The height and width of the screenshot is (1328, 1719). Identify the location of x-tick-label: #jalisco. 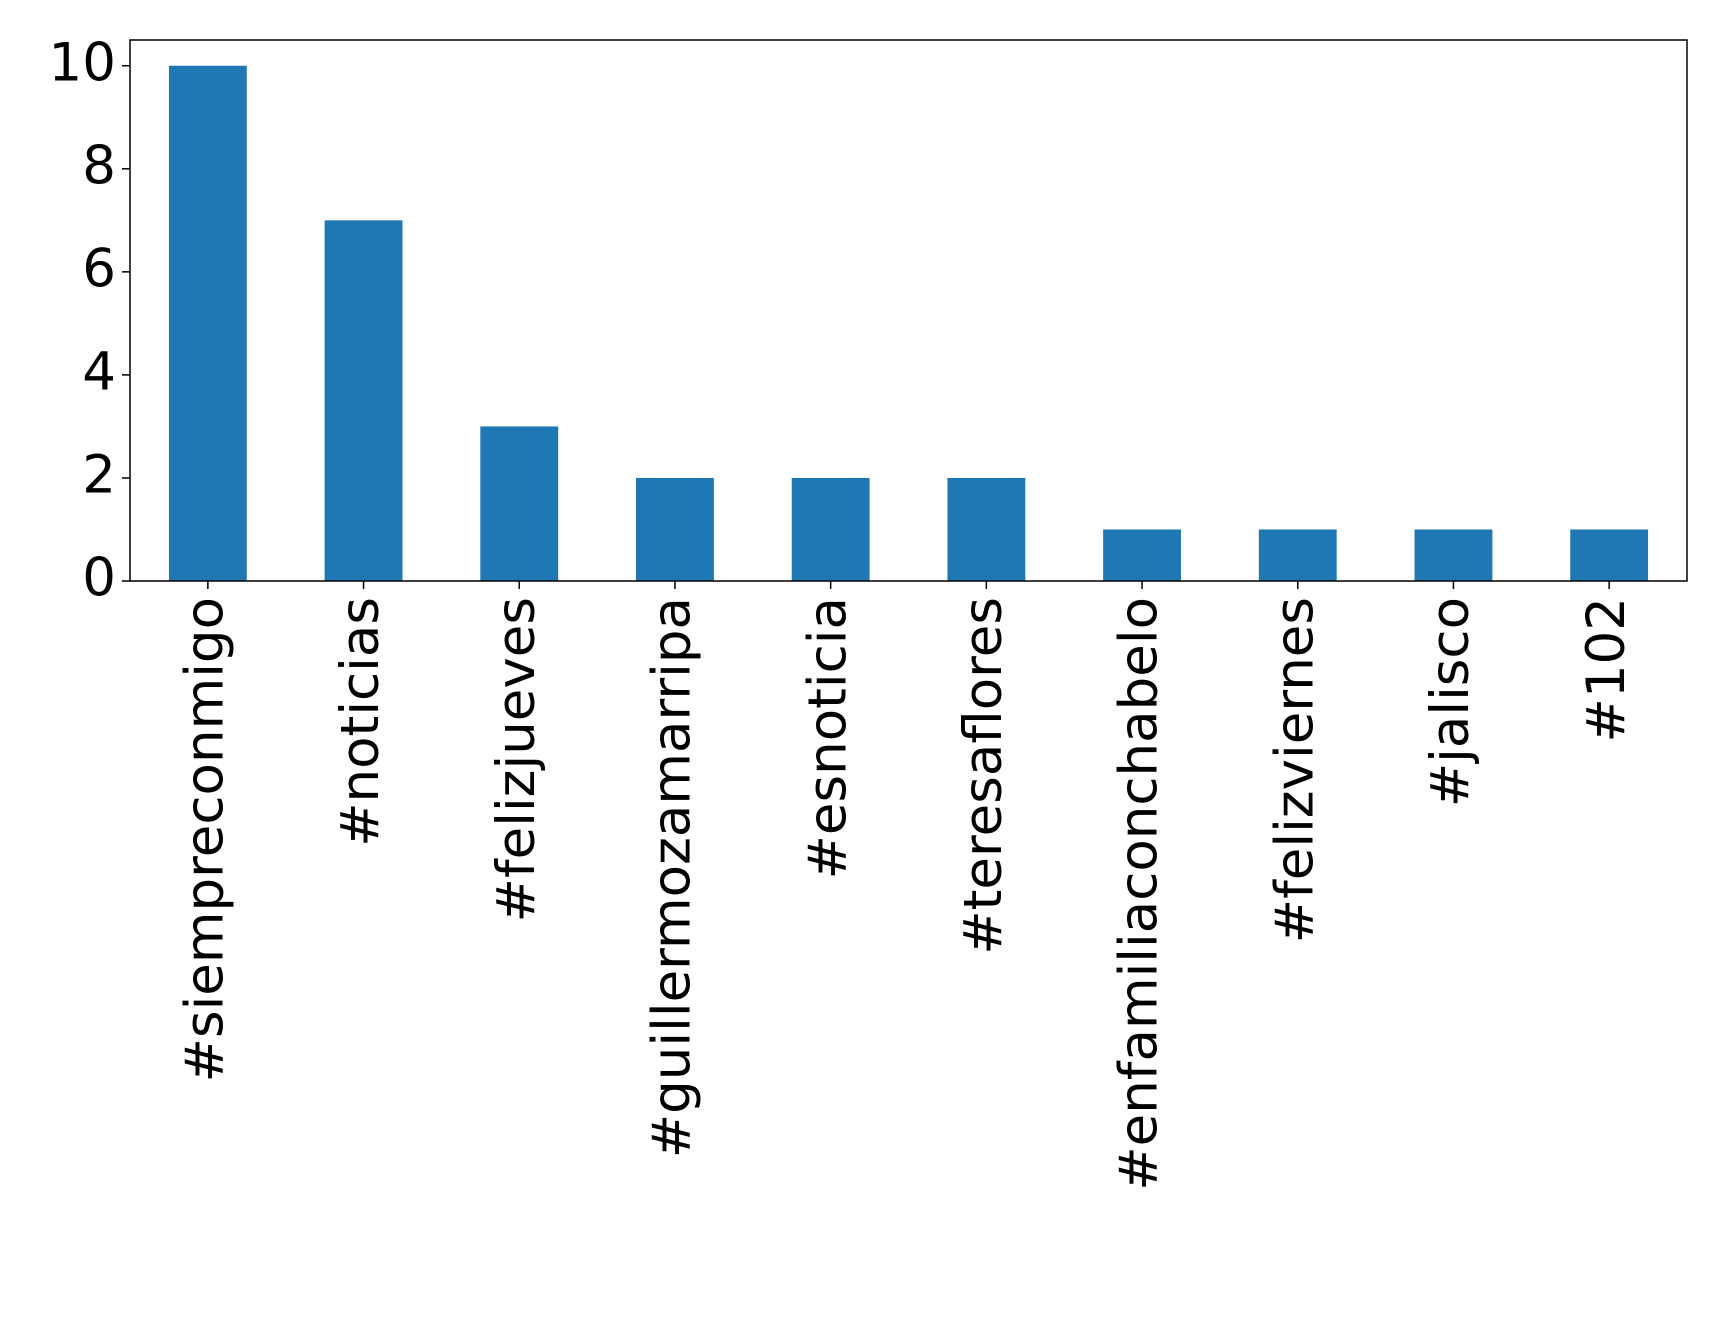
(1450, 702).